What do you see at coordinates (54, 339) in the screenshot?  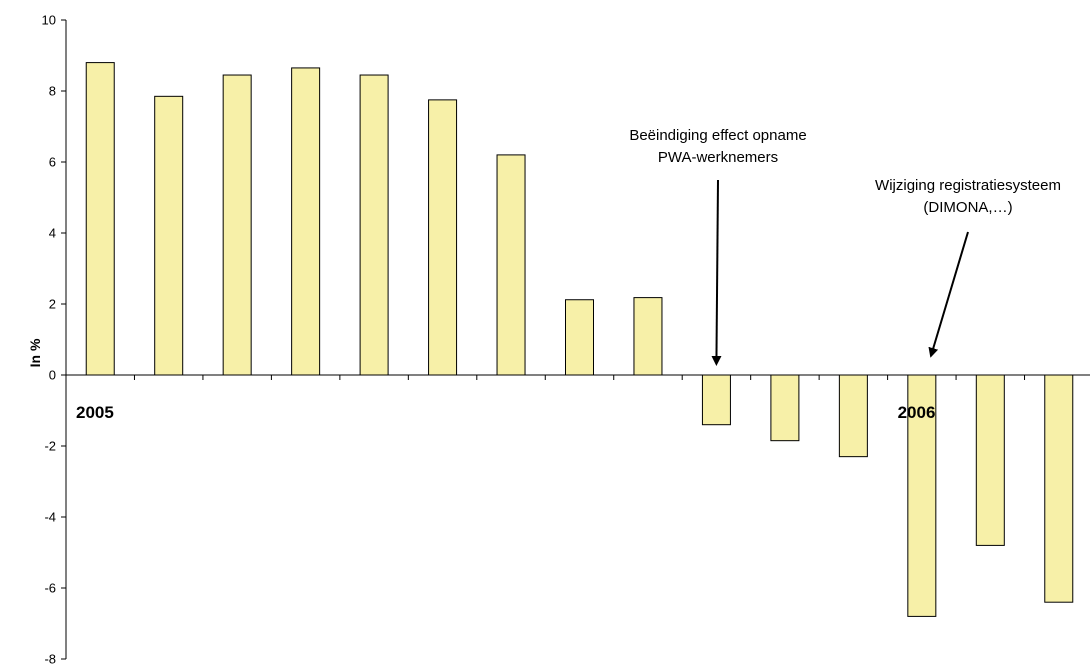 I see `y-axis: 10 8 6 4 2 0 -2 -4 -6 -8` at bounding box center [54, 339].